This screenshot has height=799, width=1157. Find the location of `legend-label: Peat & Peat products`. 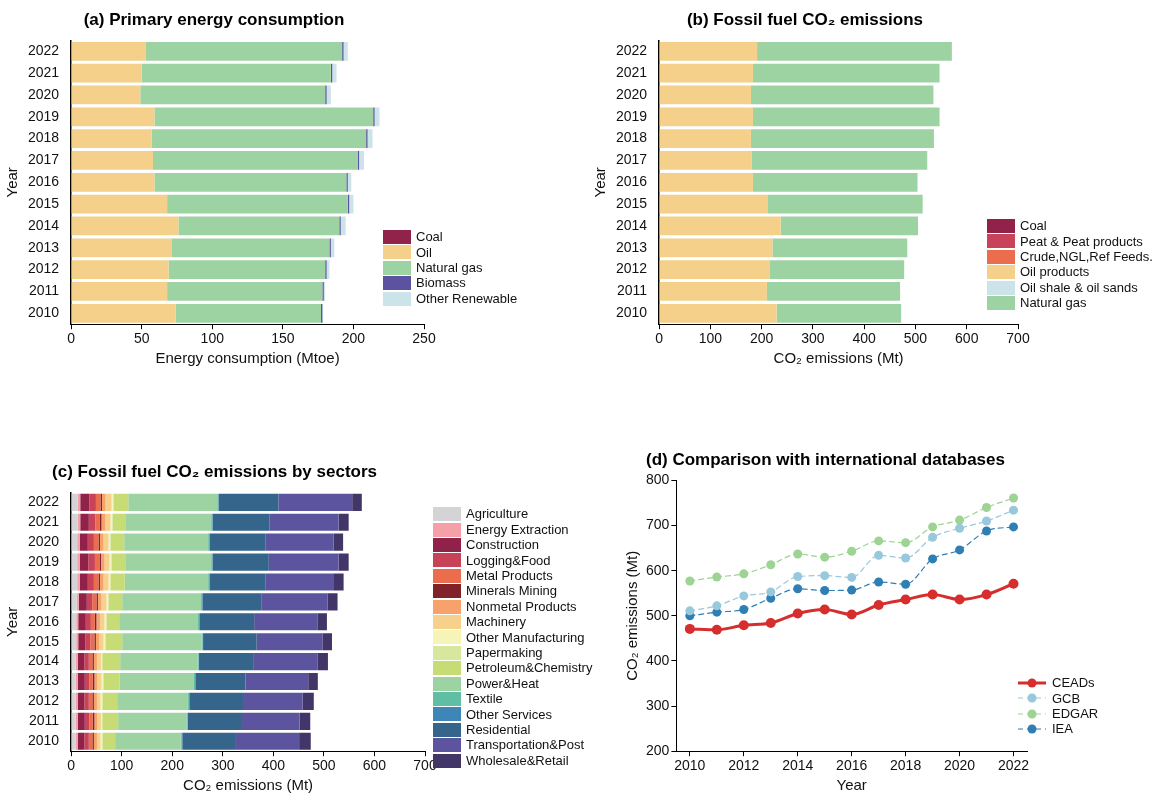

legend-label: Peat & Peat products is located at coordinates (1081, 241).